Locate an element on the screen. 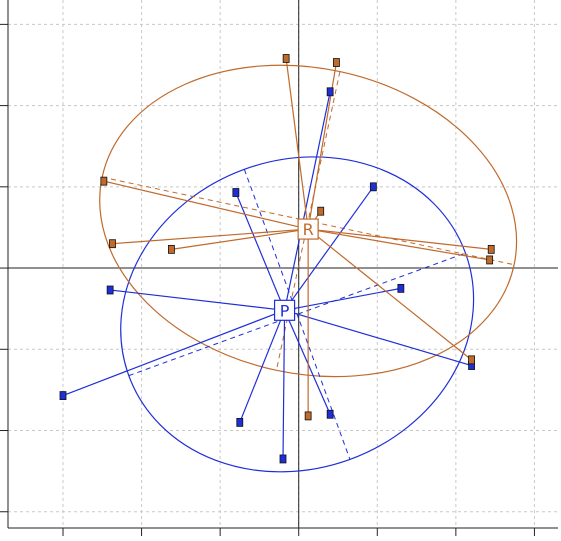 This screenshot has height=541, width=561. ellipse-major-axis-p is located at coordinates (297, 314).